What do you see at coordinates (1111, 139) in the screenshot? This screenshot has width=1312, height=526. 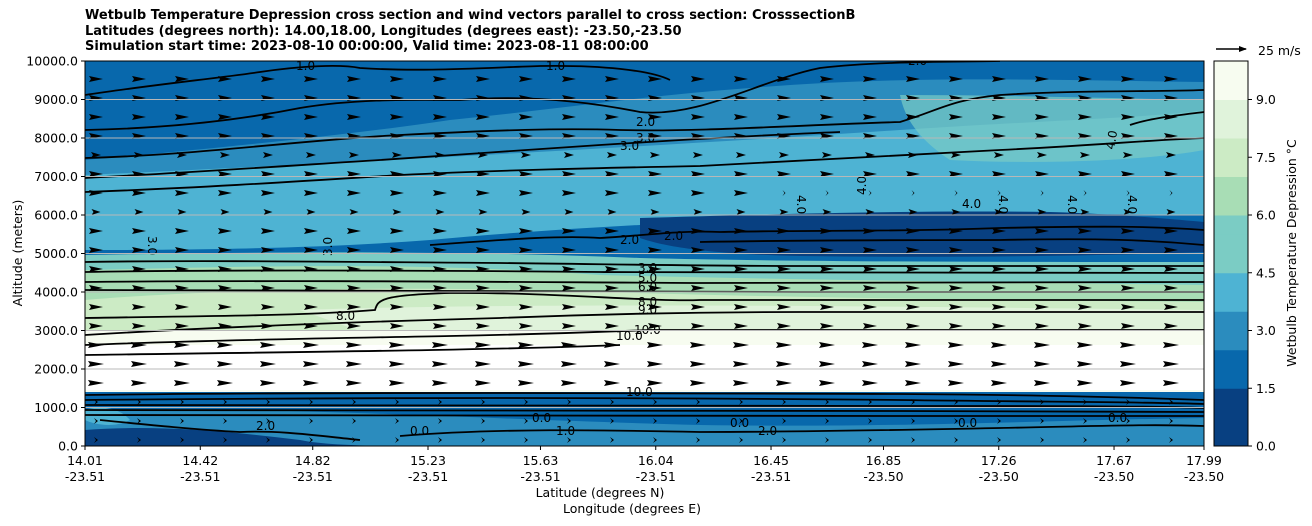 I see `contour-label: 4.0` at bounding box center [1111, 139].